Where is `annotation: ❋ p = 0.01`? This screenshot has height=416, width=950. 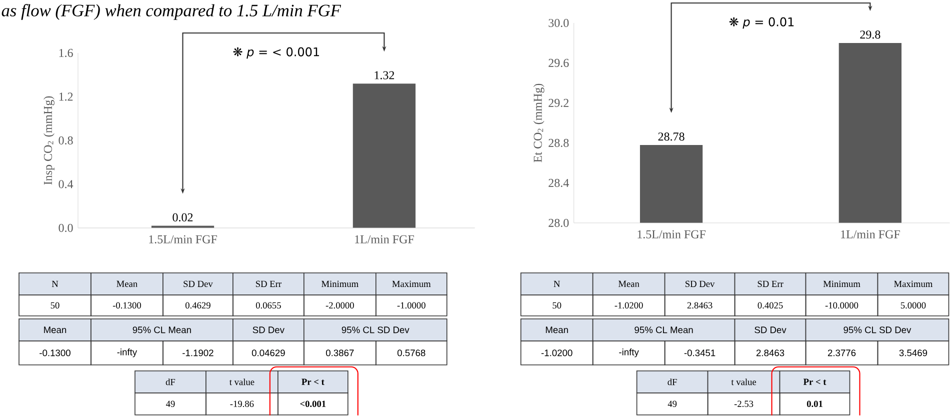 annotation: ❋ p = 0.01 is located at coordinates (761, 23).